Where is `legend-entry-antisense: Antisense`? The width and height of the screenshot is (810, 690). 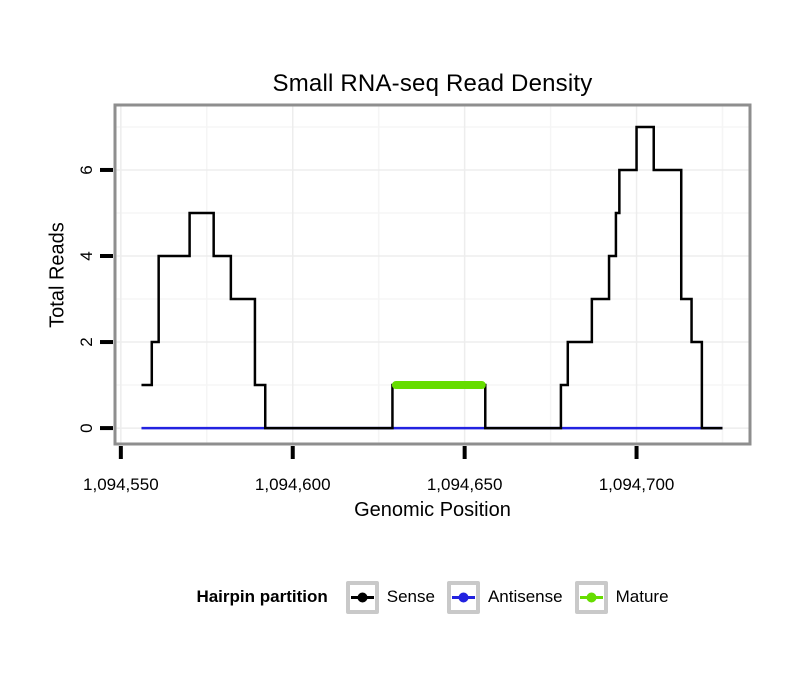
legend-entry-antisense: Antisense is located at coordinates (504, 597).